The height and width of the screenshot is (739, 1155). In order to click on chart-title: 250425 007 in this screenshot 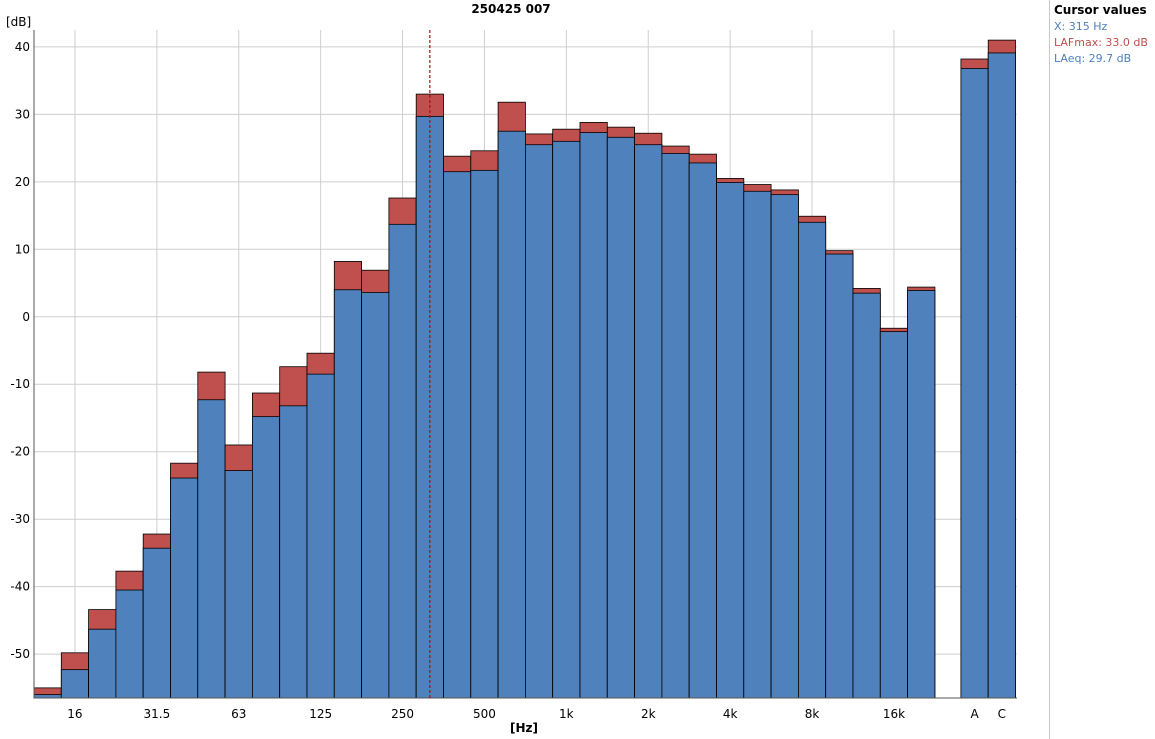, I will do `click(510, 9)`.